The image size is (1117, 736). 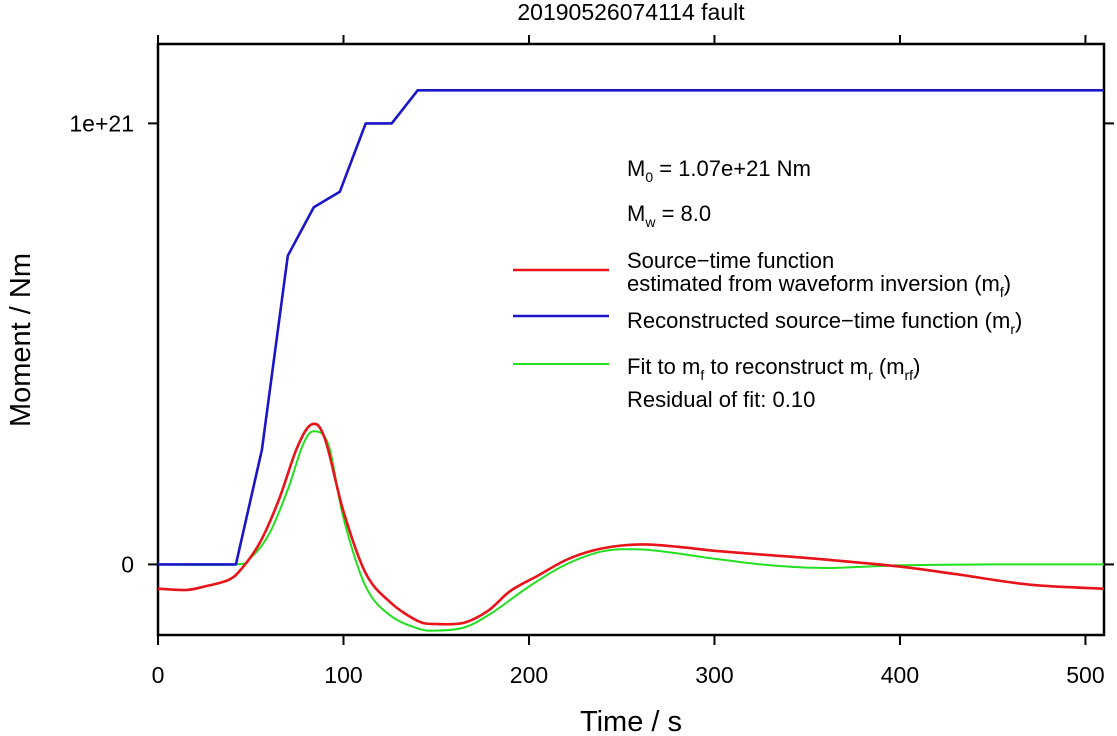 What do you see at coordinates (824, 322) in the screenshot?
I see `legend-label-mr: Reconstructed source−time function (mr)` at bounding box center [824, 322].